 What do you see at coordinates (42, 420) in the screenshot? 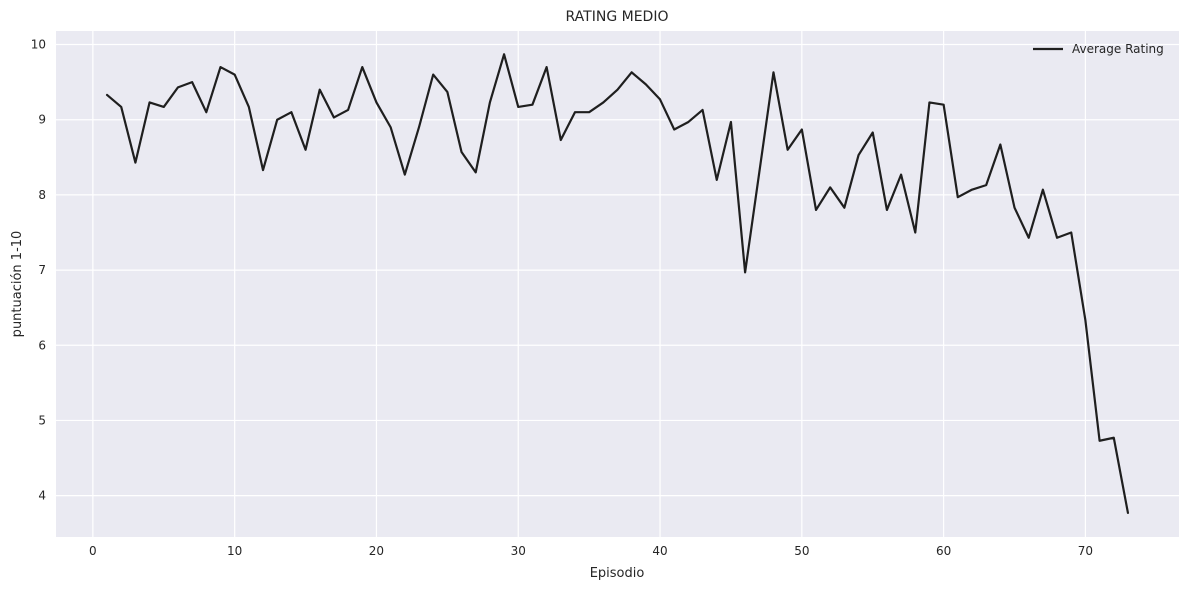
I see `y-tick-label: 5` at bounding box center [42, 420].